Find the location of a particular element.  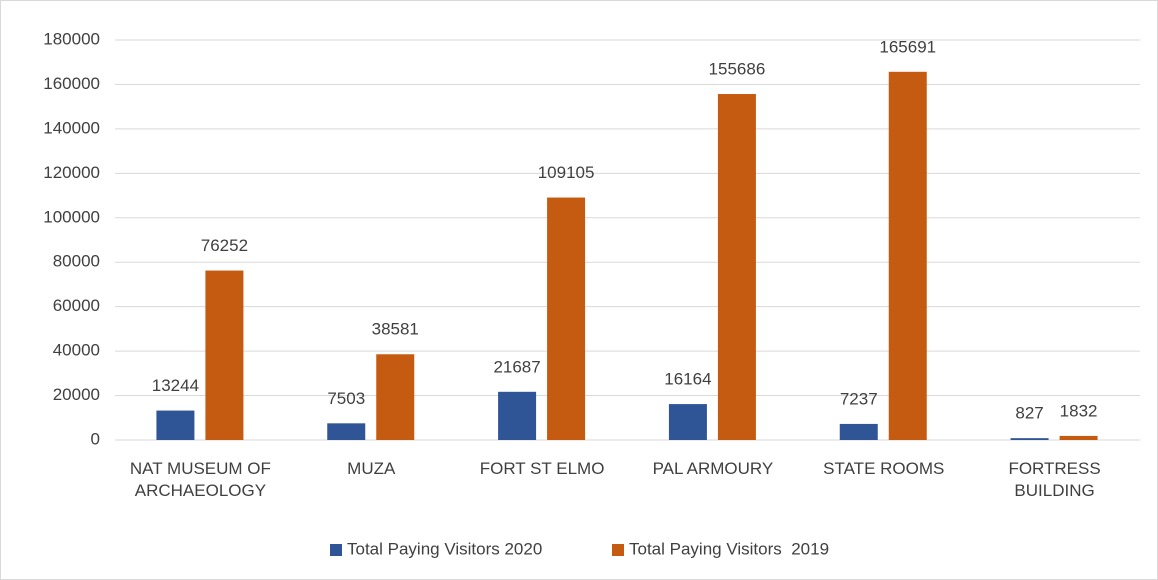

y-tick-label: 40000 is located at coordinates (76, 350).